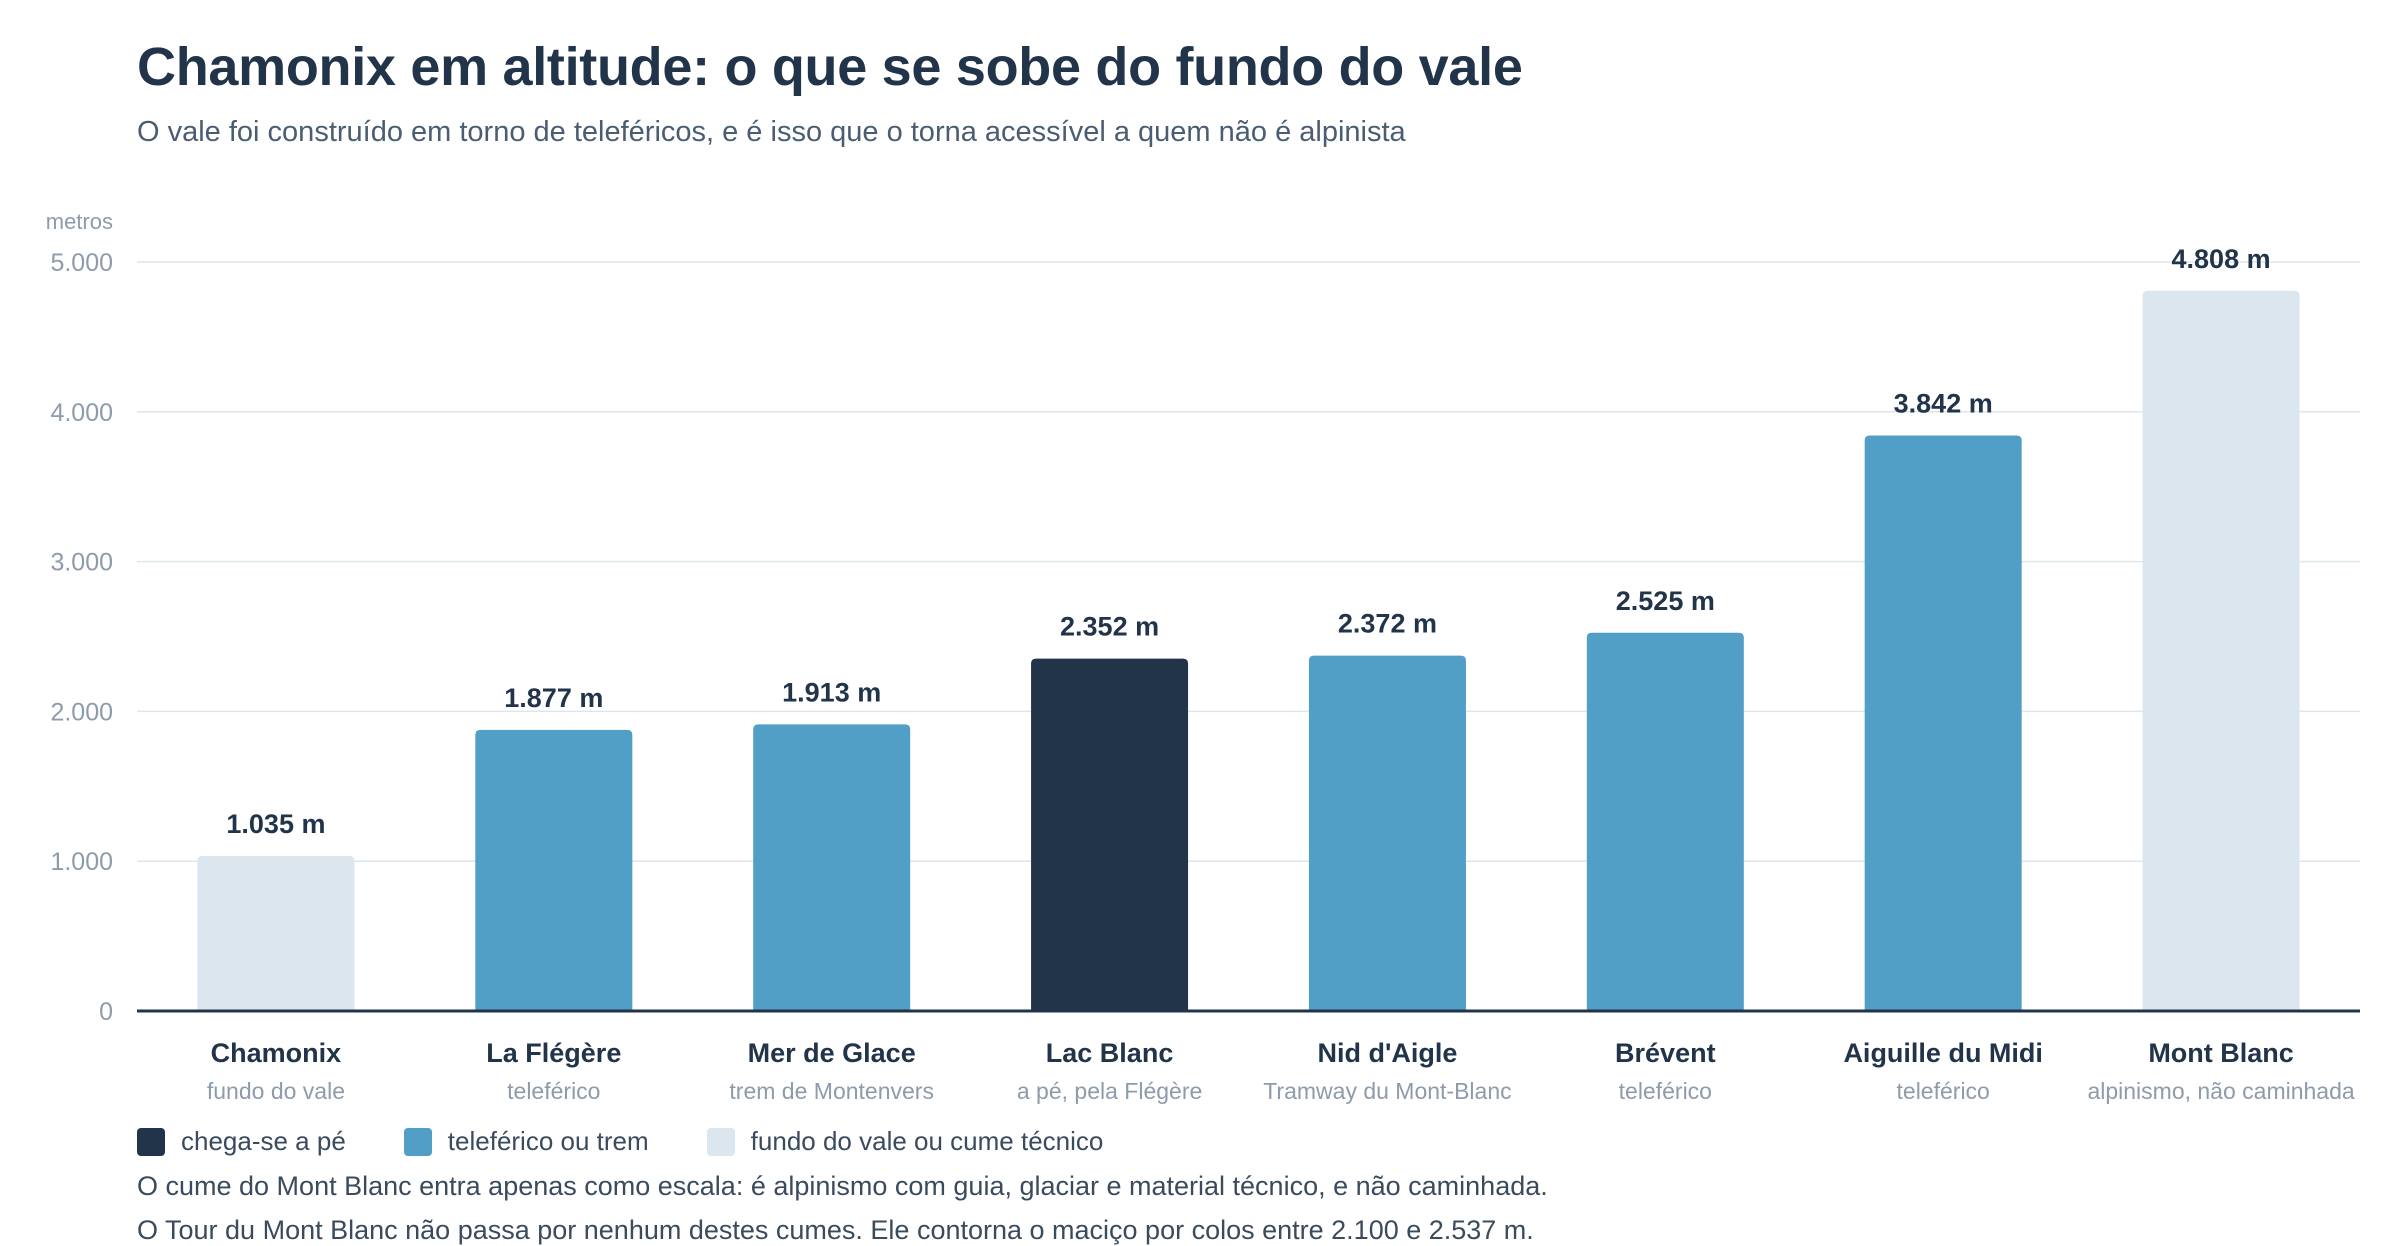 Image resolution: width=2400 pixels, height=1246 pixels. Describe the element at coordinates (1109, 1091) in the screenshot. I see `x-category-sublabel: a pé, pela Flégère` at that location.